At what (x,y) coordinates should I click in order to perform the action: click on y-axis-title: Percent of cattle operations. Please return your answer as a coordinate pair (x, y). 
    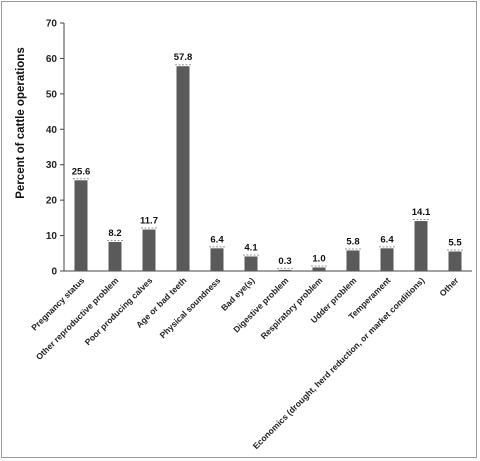
    Looking at the image, I should click on (21, 122).